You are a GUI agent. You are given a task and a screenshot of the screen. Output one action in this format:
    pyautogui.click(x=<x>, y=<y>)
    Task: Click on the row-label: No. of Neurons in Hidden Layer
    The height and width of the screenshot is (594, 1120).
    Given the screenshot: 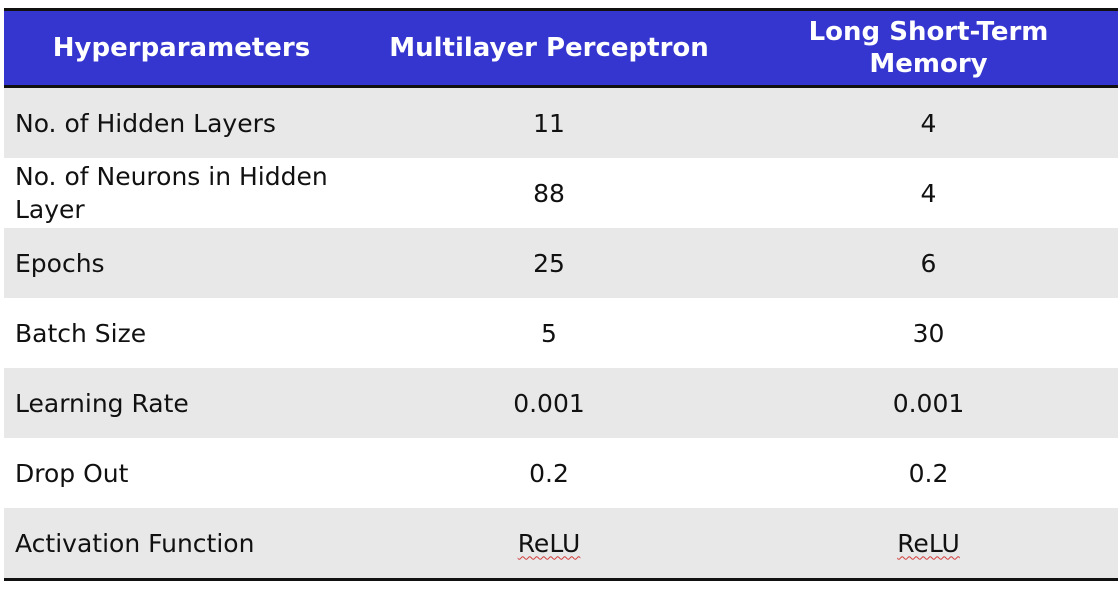 What is the action you would take?
    pyautogui.click(x=171, y=193)
    